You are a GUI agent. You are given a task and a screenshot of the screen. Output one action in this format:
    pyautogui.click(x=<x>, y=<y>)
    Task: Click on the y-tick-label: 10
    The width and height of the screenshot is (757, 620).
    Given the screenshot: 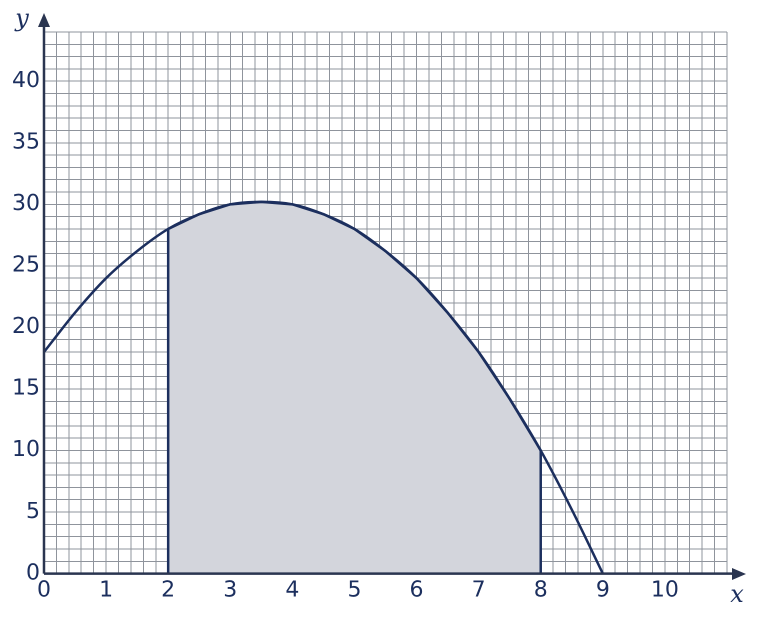 What is the action you would take?
    pyautogui.click(x=26, y=449)
    